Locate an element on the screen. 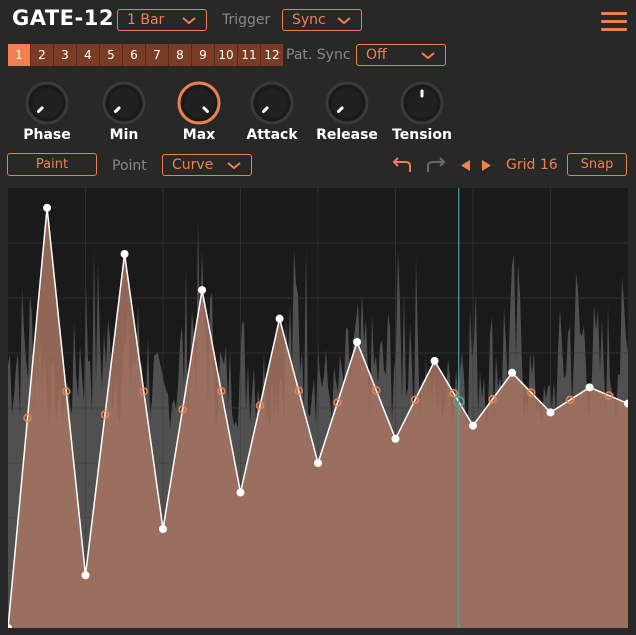  pattern-11-button: 11 is located at coordinates (248, 55).